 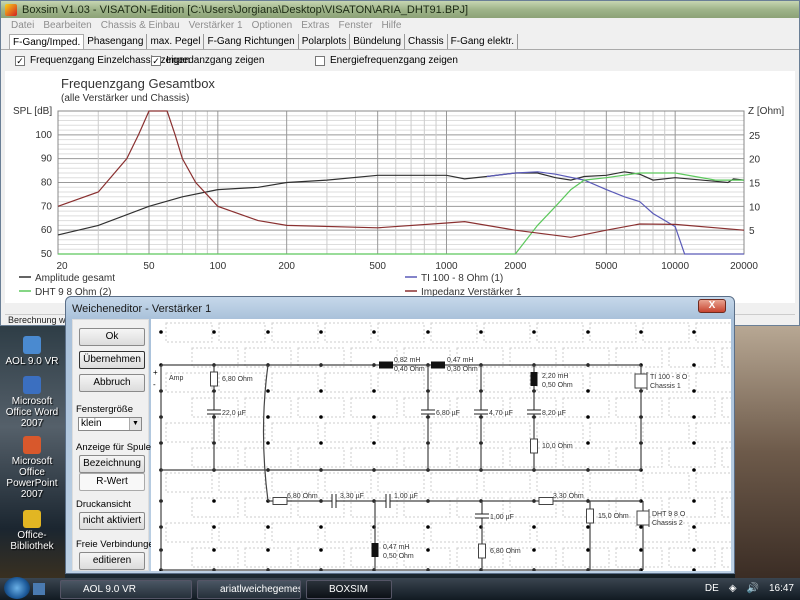 I want to click on office-library-icon, so click(x=32, y=519).